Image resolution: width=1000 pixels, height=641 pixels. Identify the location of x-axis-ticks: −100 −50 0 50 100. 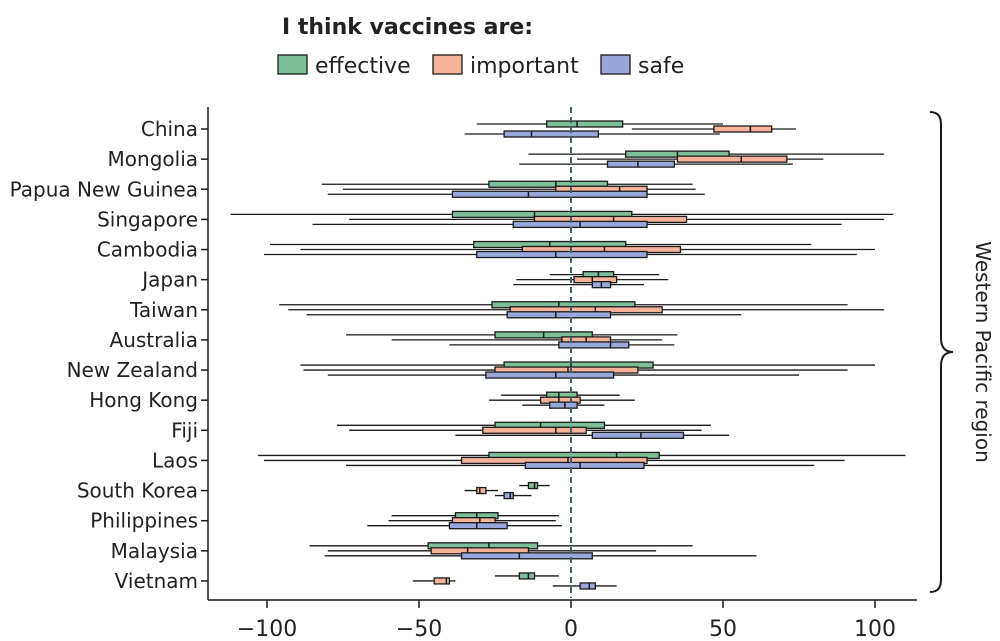
(566, 620).